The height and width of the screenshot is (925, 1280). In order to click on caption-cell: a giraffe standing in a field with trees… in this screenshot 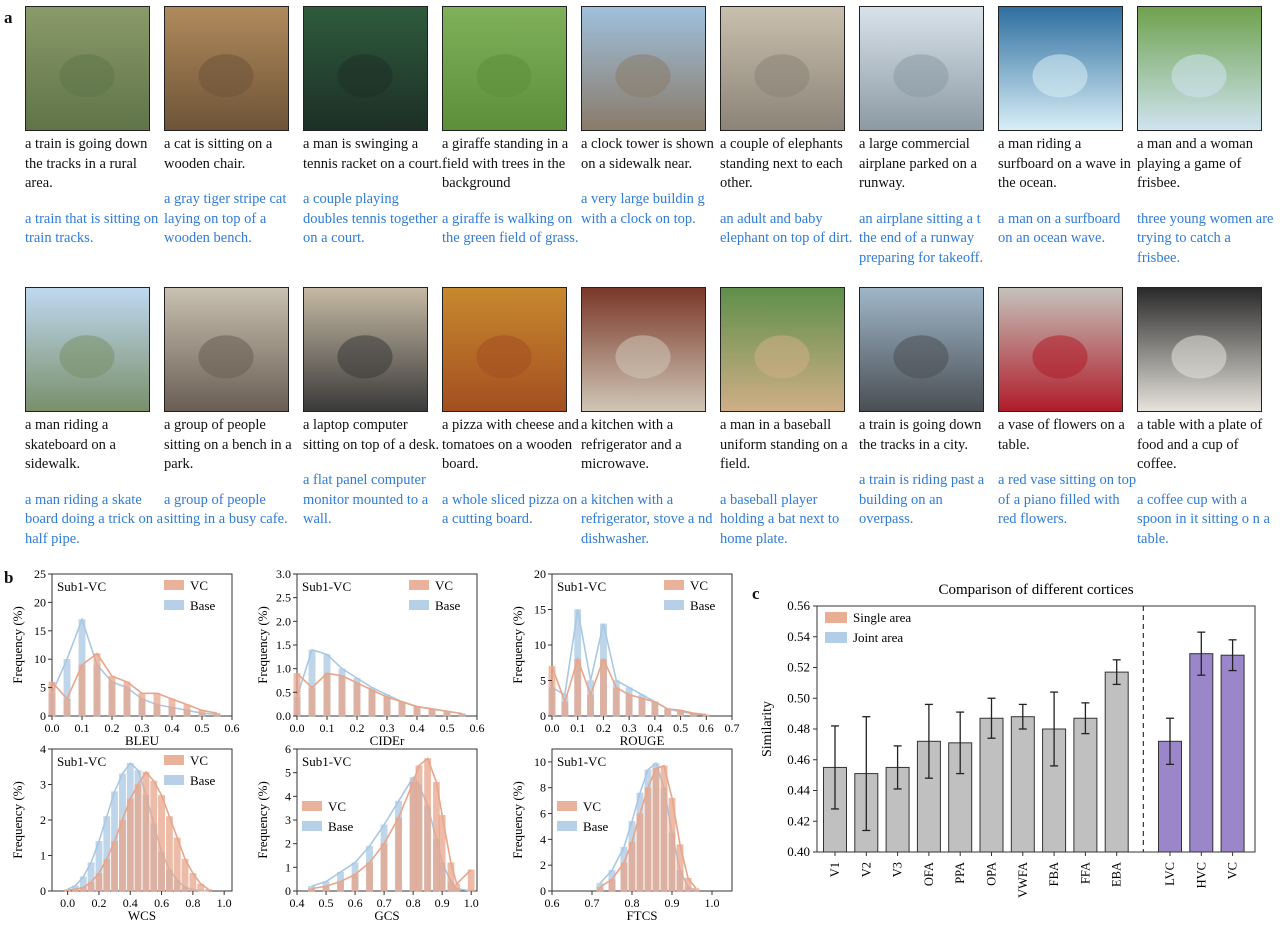, I will do `click(511, 127)`.